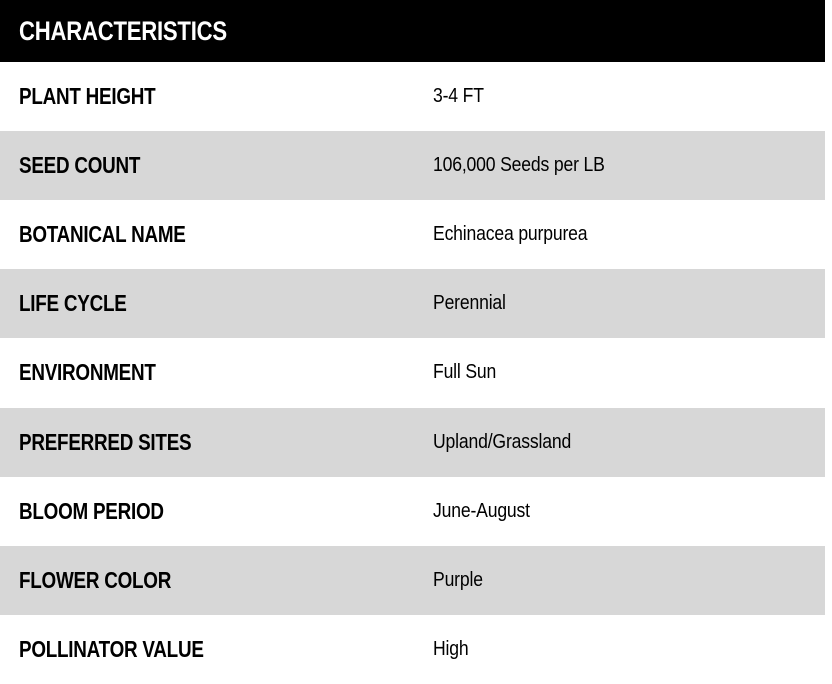 The width and height of the screenshot is (832, 684). What do you see at coordinates (216, 511) in the screenshot?
I see `row-label-cell: BLOOM PERIOD` at bounding box center [216, 511].